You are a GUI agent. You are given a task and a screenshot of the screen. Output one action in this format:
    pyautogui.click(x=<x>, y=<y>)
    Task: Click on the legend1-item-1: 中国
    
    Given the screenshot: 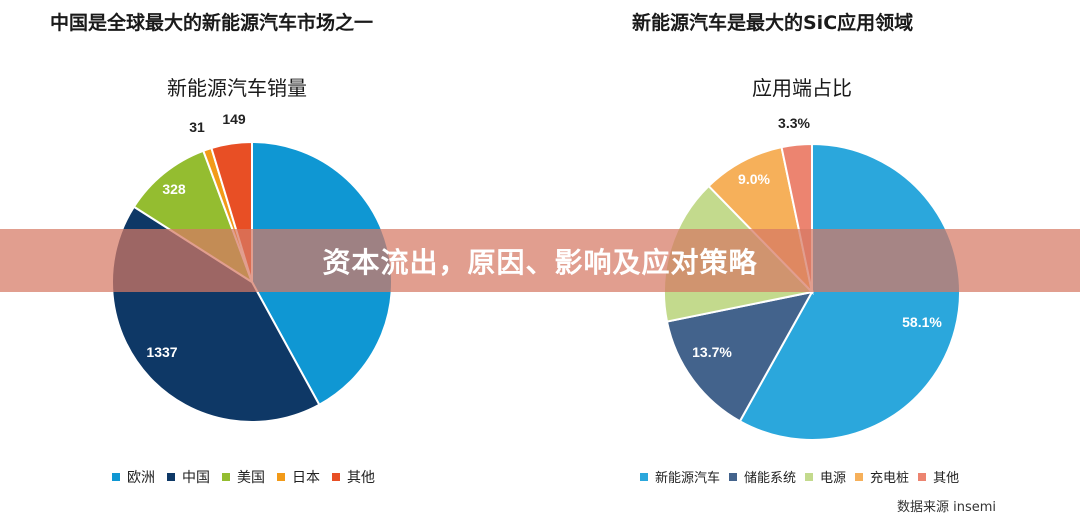 What is the action you would take?
    pyautogui.click(x=188, y=477)
    